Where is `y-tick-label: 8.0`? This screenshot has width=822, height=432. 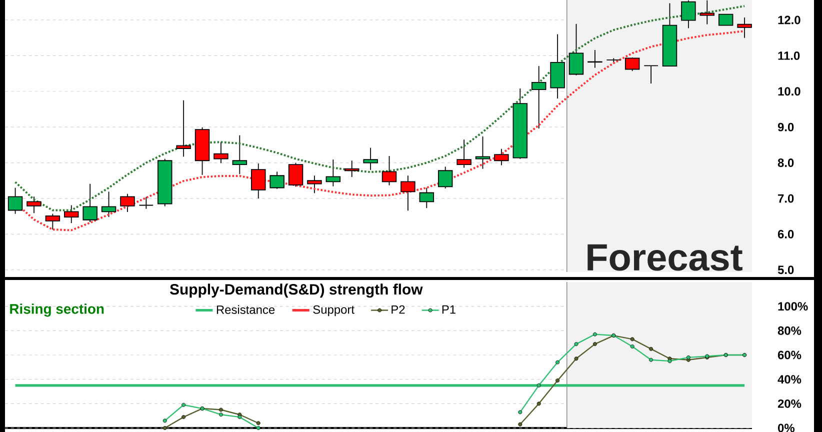 y-tick-label: 8.0 is located at coordinates (786, 162).